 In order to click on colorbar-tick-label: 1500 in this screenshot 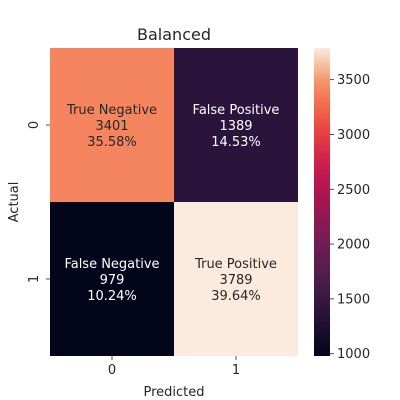, I will do `click(353, 299)`.